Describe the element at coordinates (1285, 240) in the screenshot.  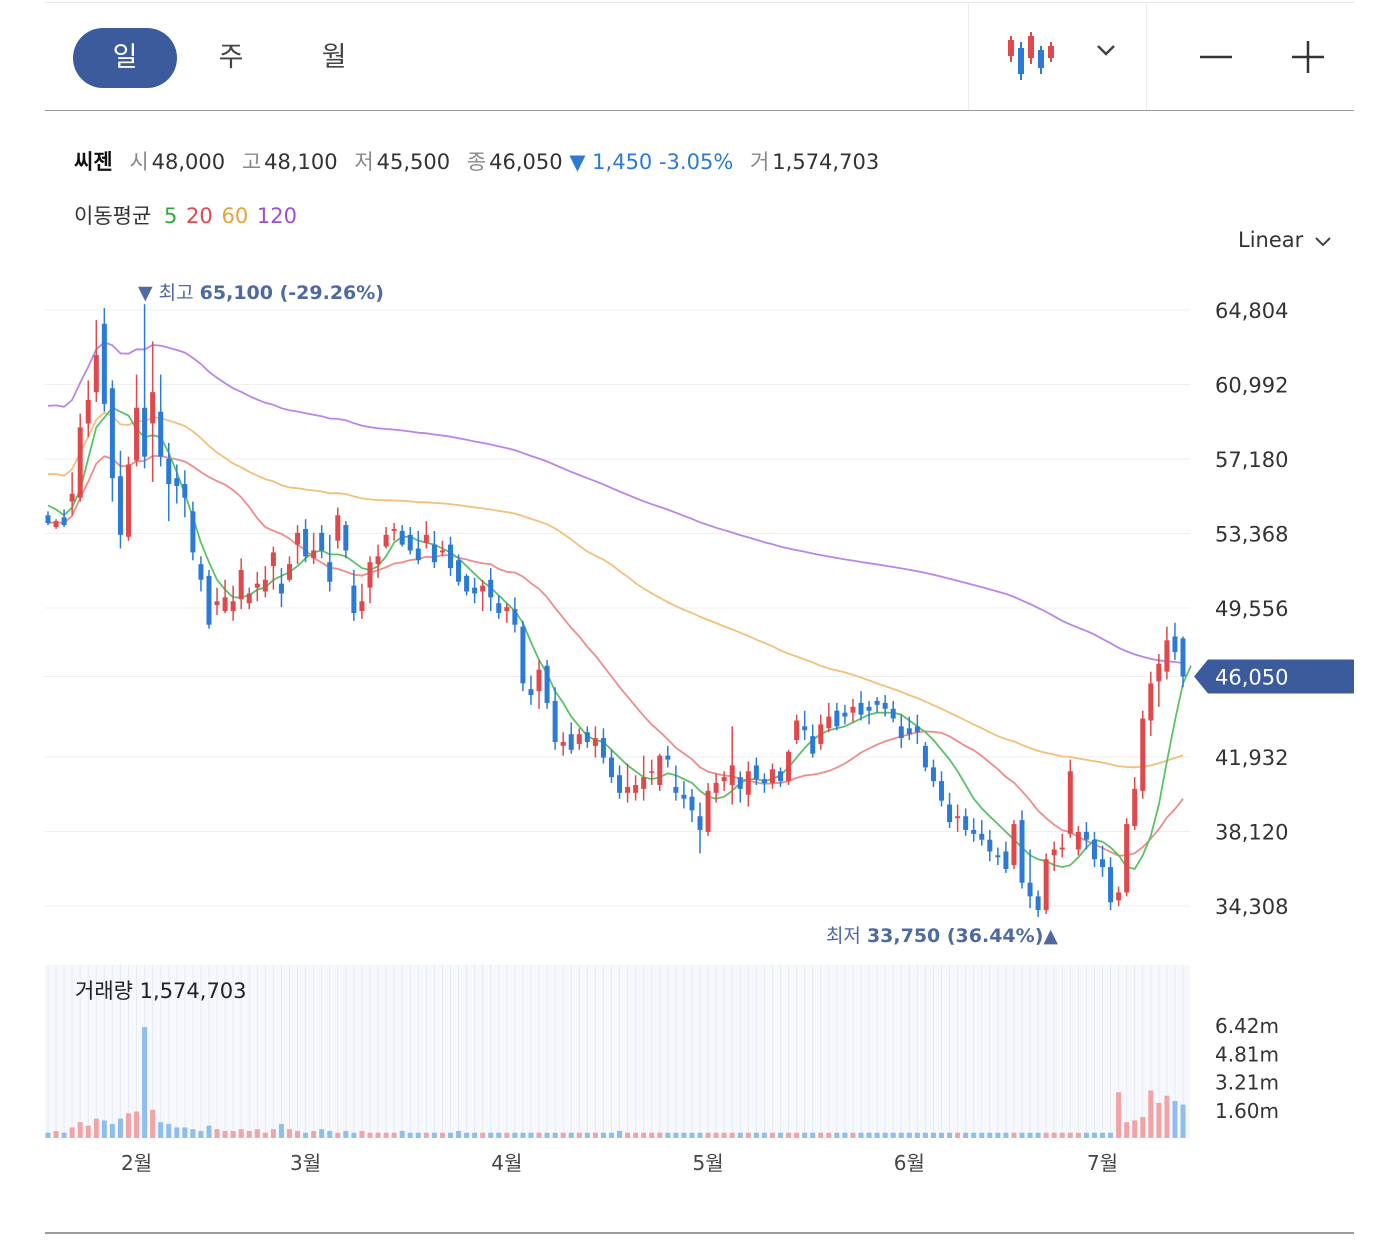
I see `scale-mode-select: Linear` at that location.